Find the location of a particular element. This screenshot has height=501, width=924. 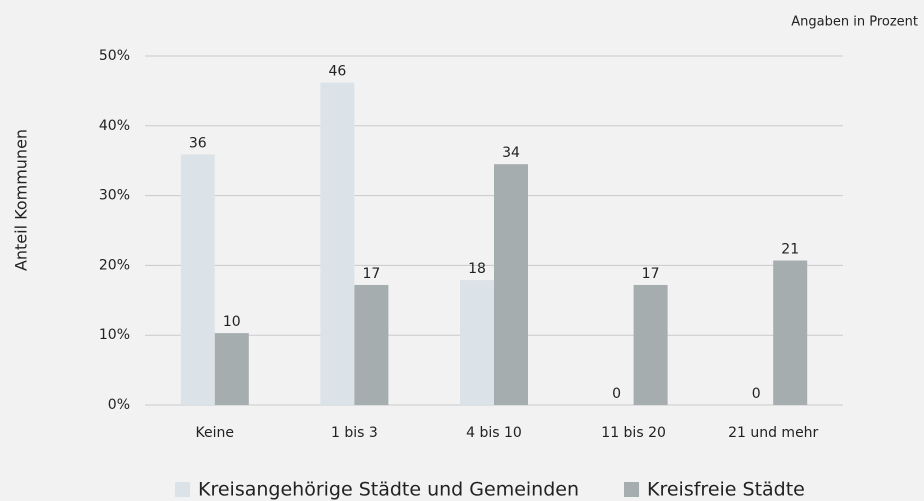

legend-label: Kreisfreie Städte is located at coordinates (726, 490).